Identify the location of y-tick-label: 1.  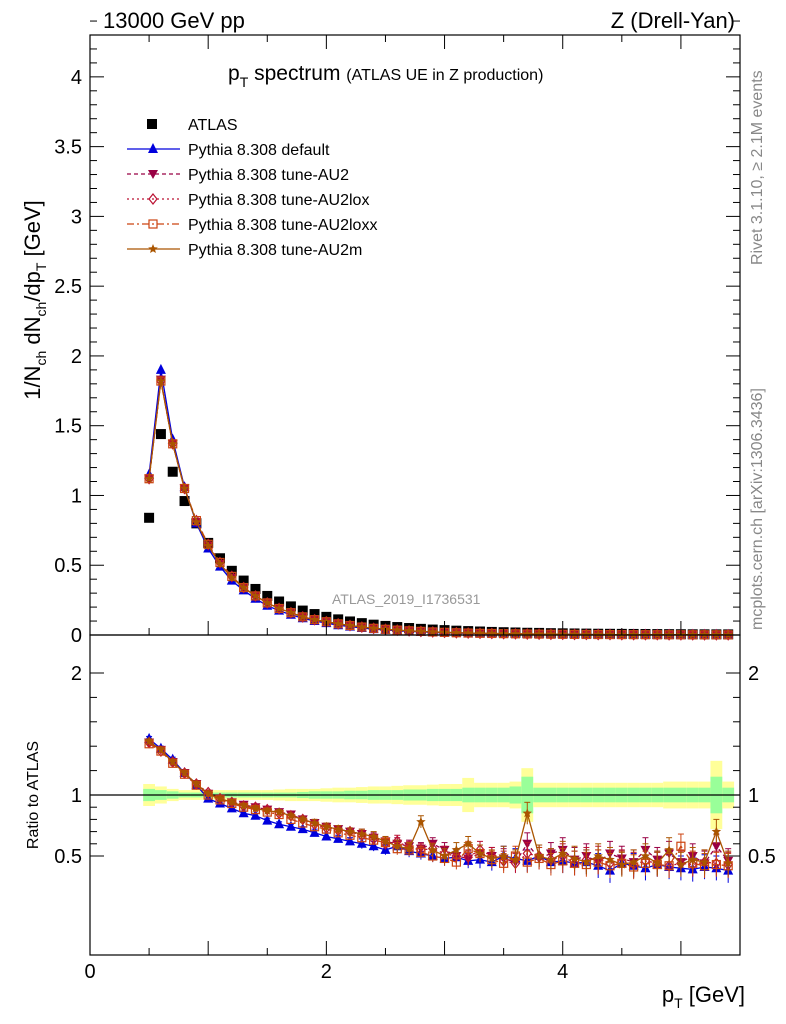
(76, 796).